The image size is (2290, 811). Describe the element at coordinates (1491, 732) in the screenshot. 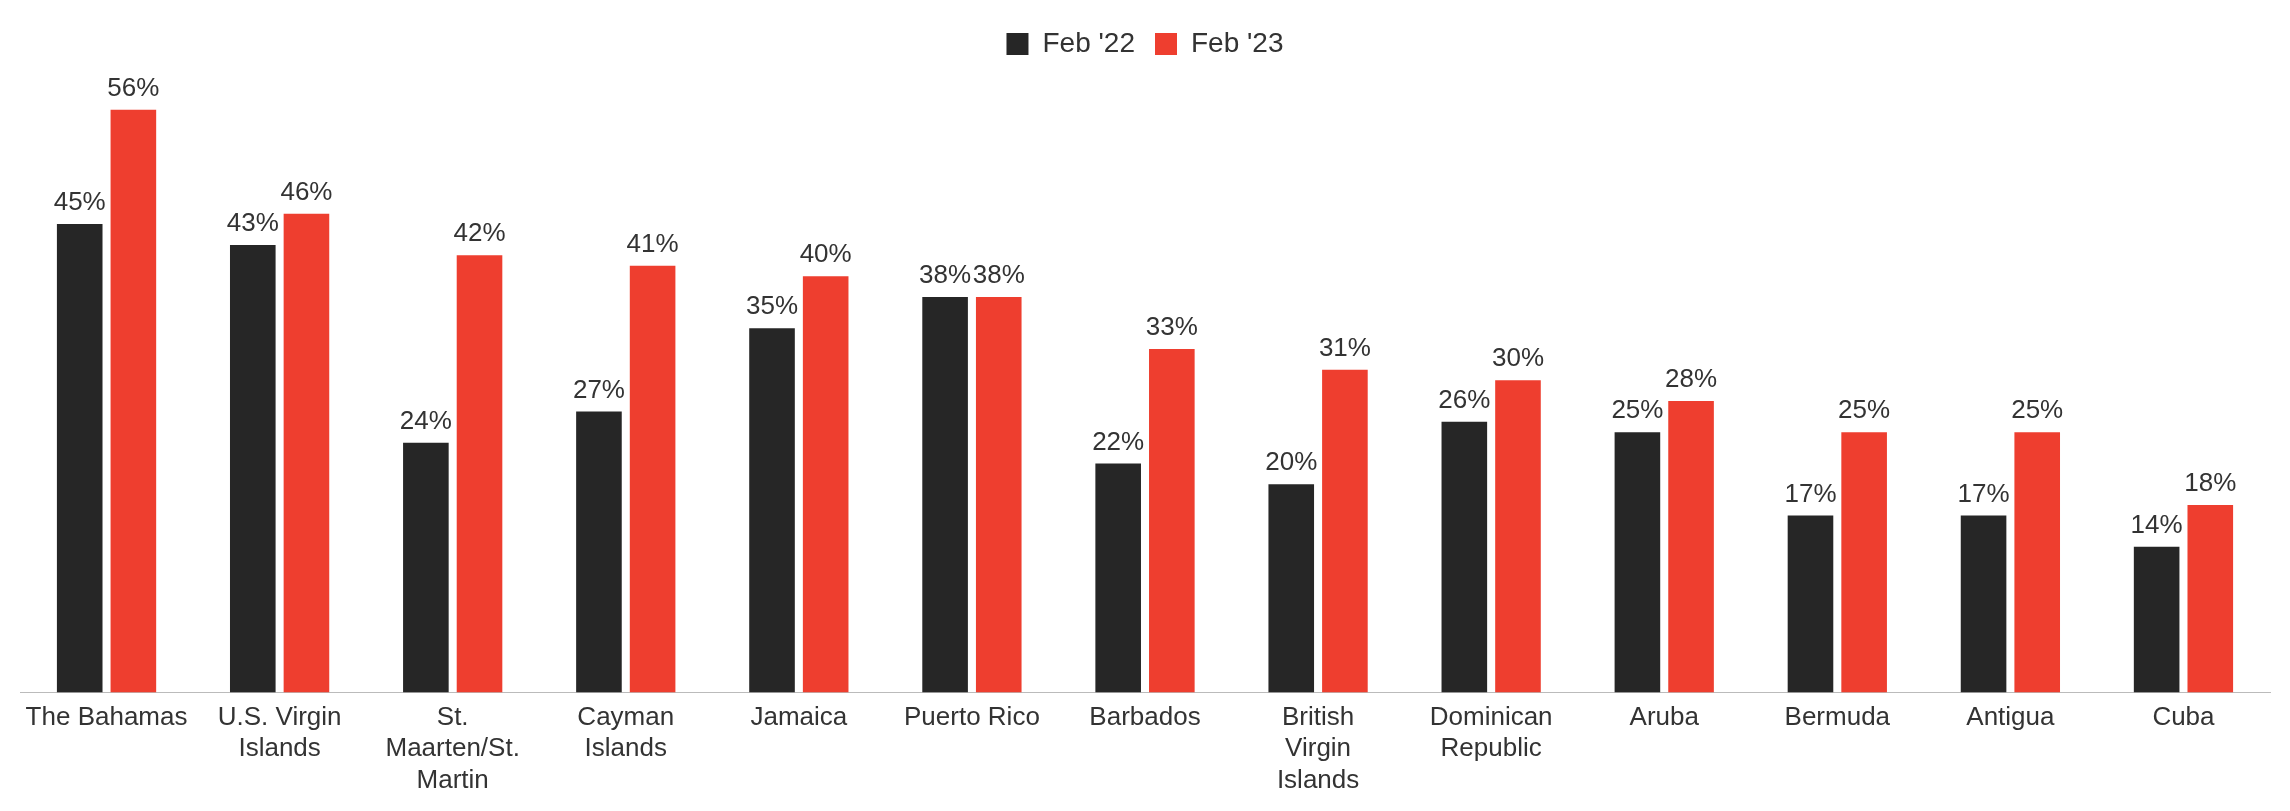

I see `x-tick-label: Dominican Republic` at that location.